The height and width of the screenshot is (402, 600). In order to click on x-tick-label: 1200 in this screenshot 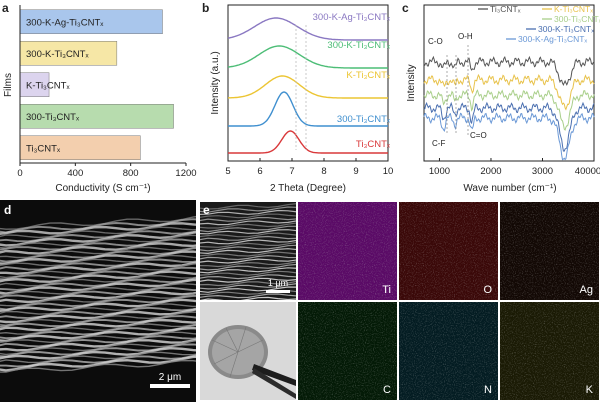, I will do `click(185, 173)`.